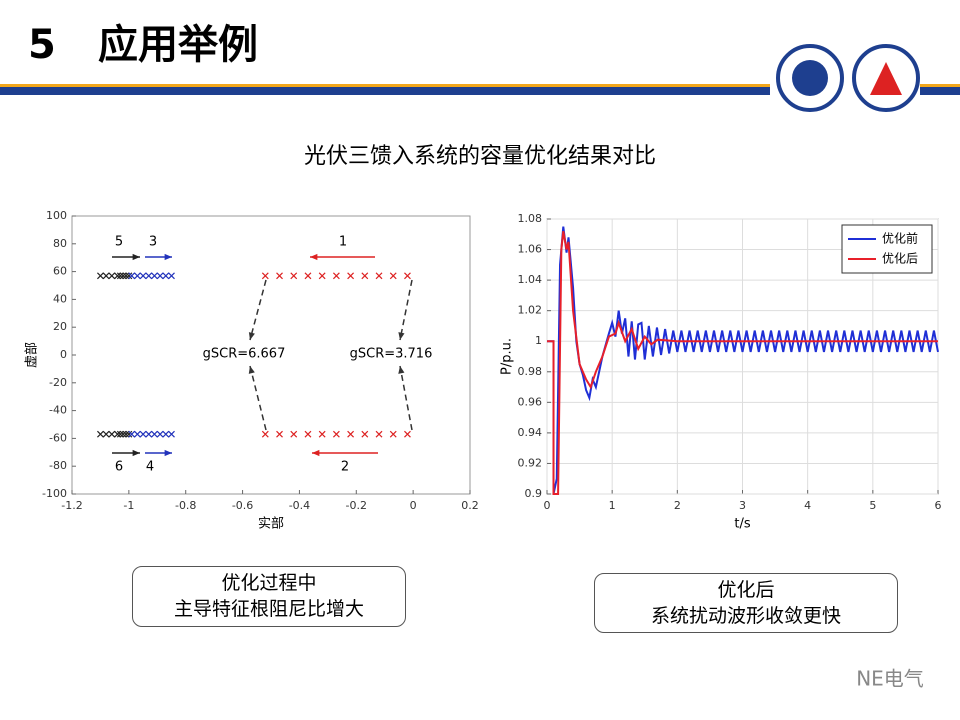 The height and width of the screenshot is (720, 960). Describe the element at coordinates (887, 249) in the screenshot. I see `legend-box` at that location.